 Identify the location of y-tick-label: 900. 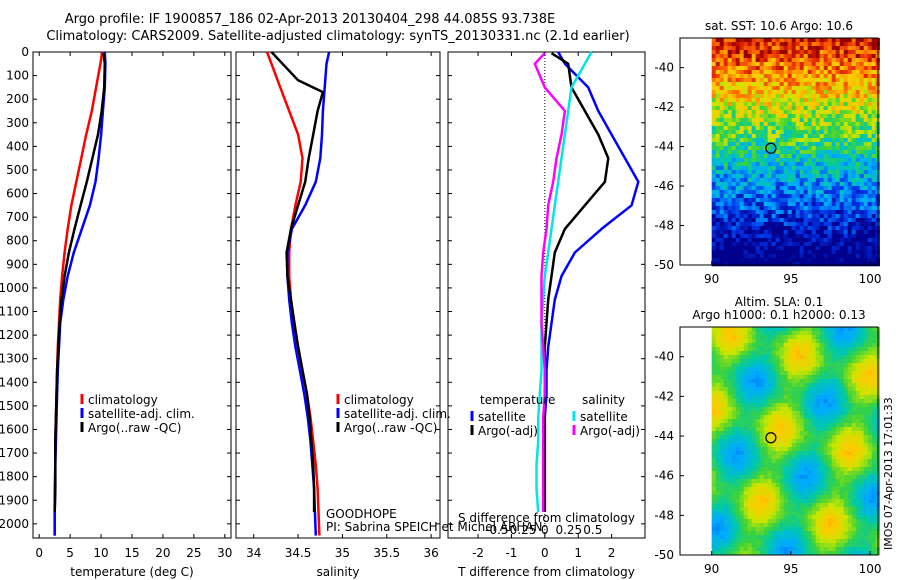
(17, 264).